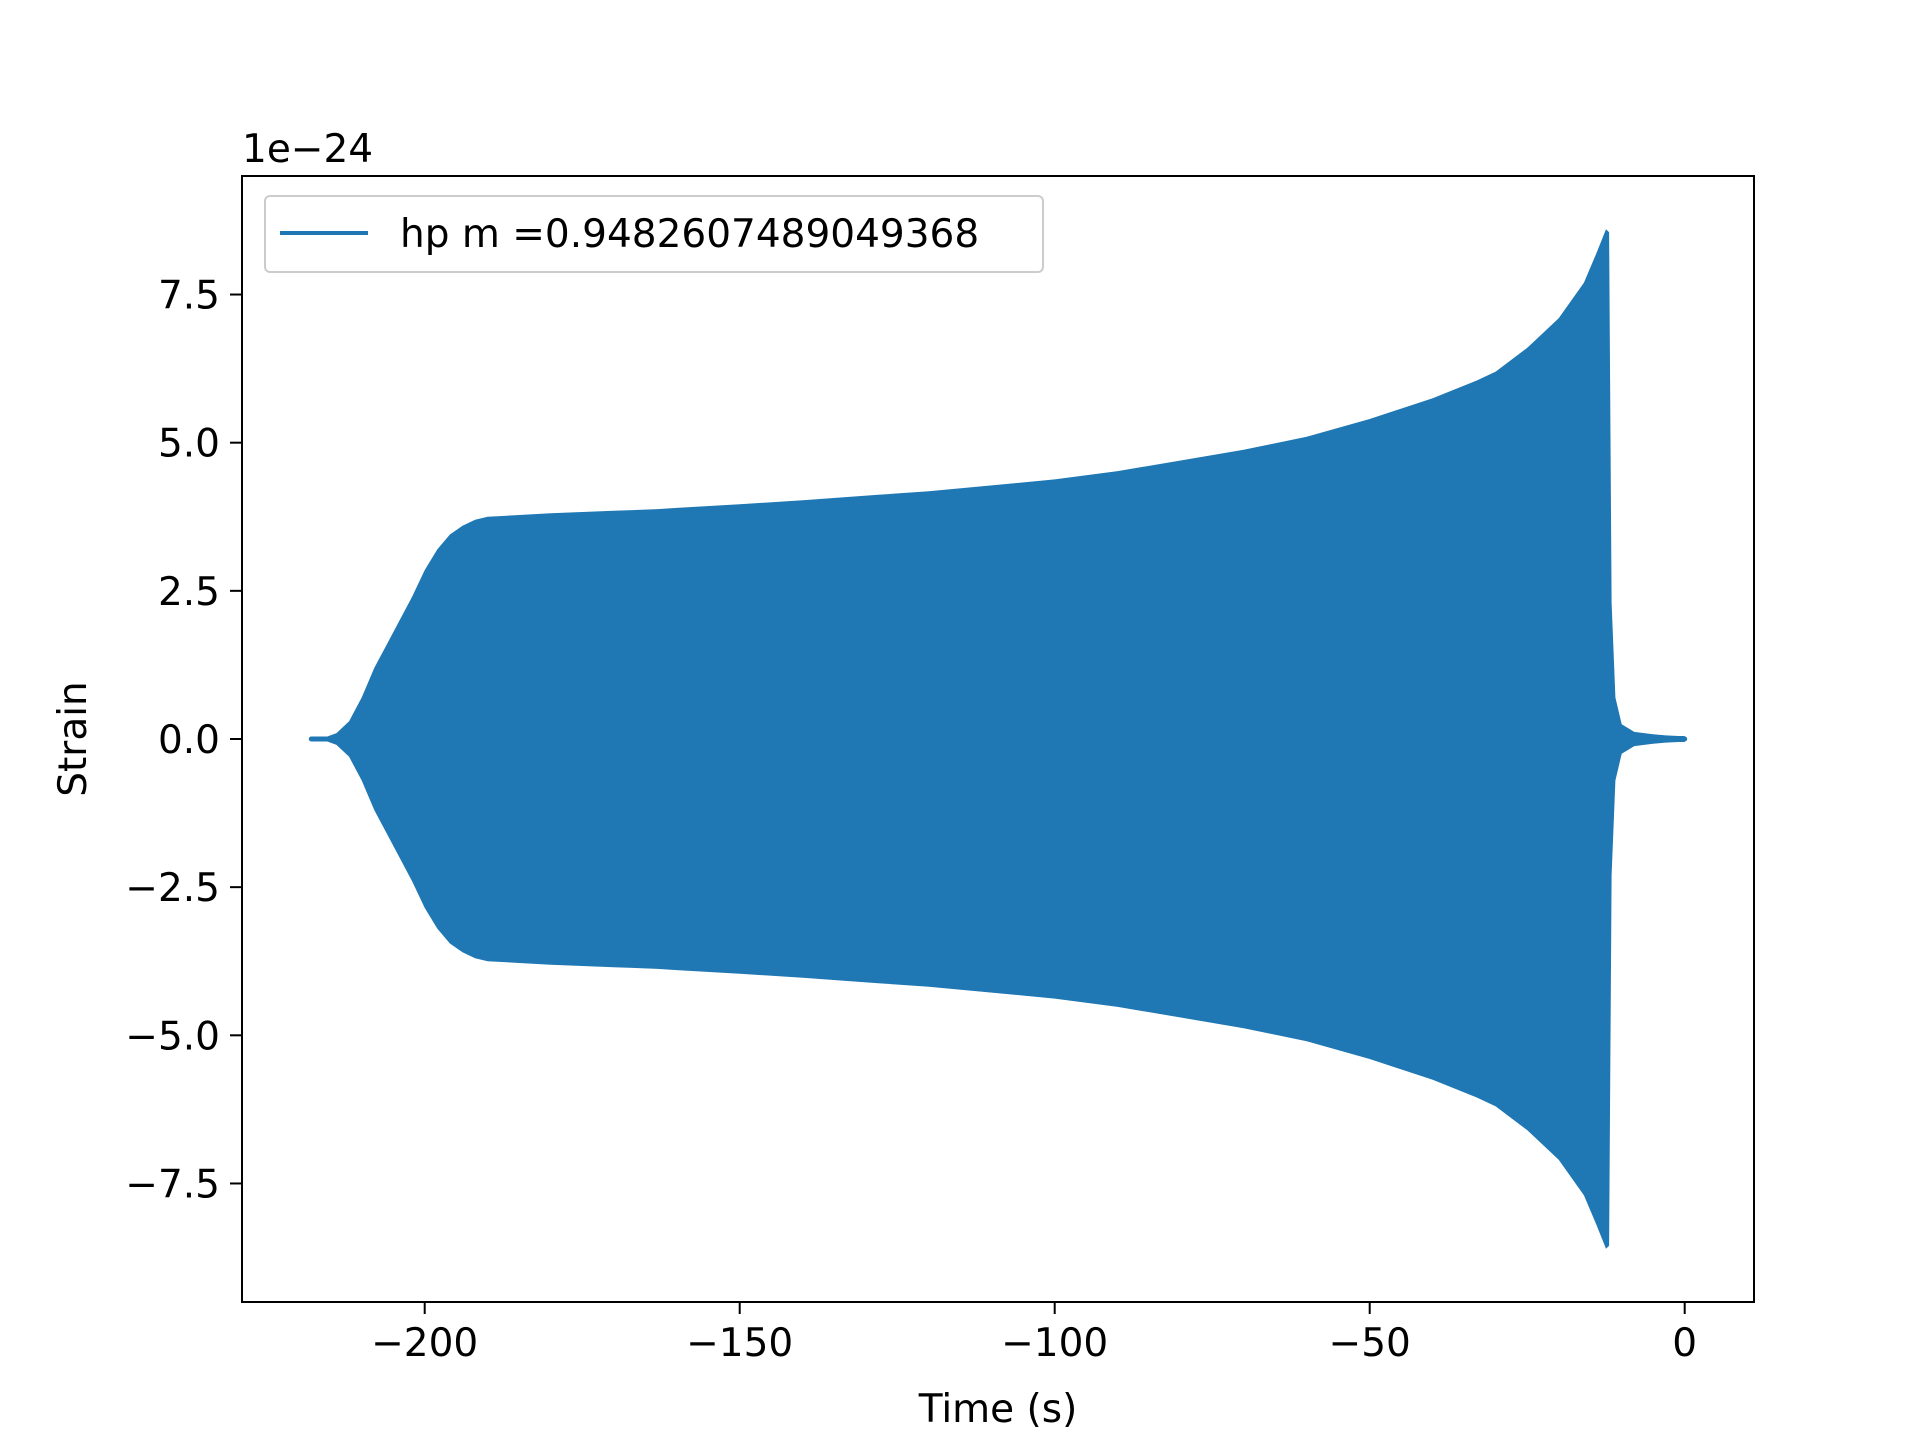 This screenshot has height=1440, width=1920. What do you see at coordinates (172, 888) in the screenshot?
I see `y-tick-label: −2.5` at bounding box center [172, 888].